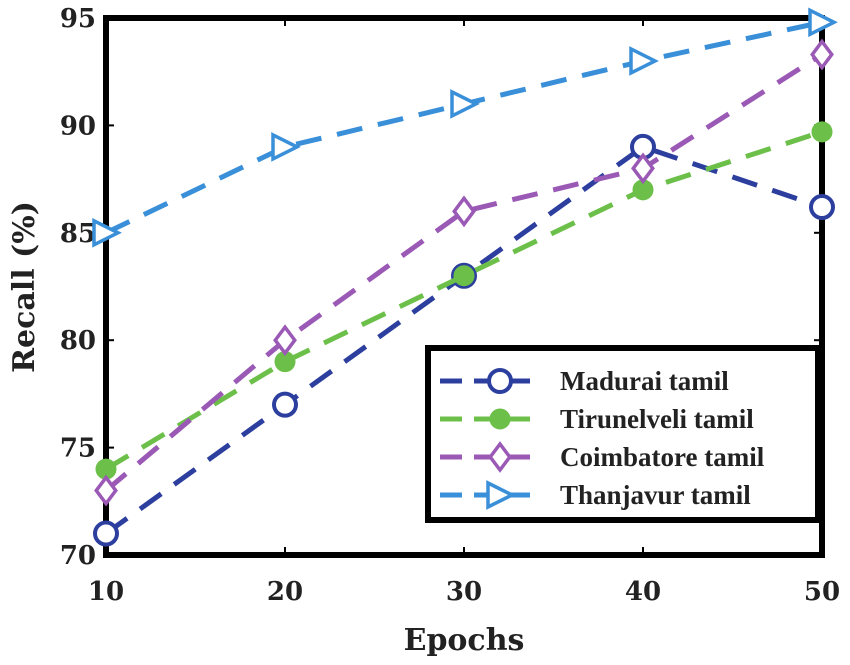 The height and width of the screenshot is (665, 850). I want to click on y-tick-label: 75, so click(78, 449).